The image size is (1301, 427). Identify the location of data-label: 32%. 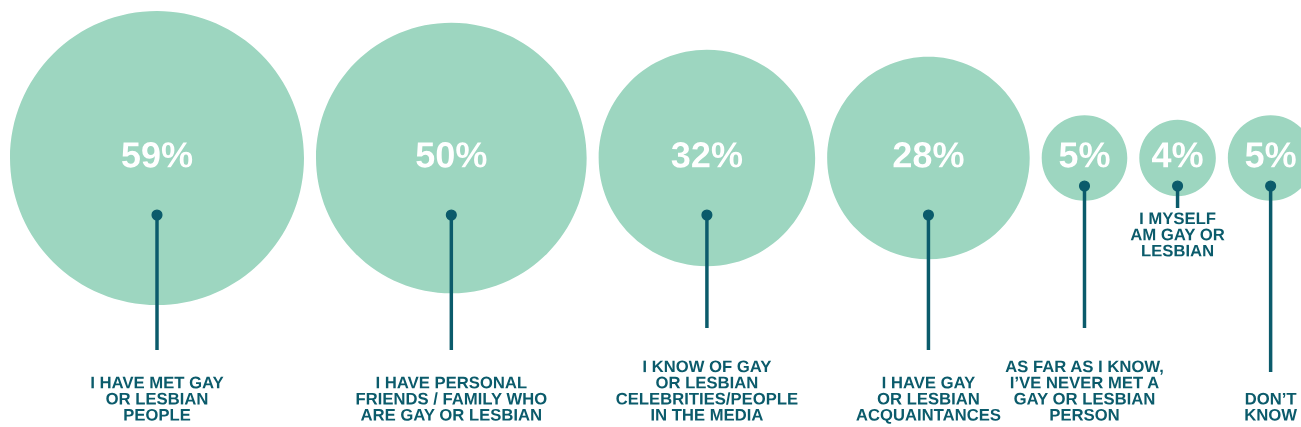
(707, 155).